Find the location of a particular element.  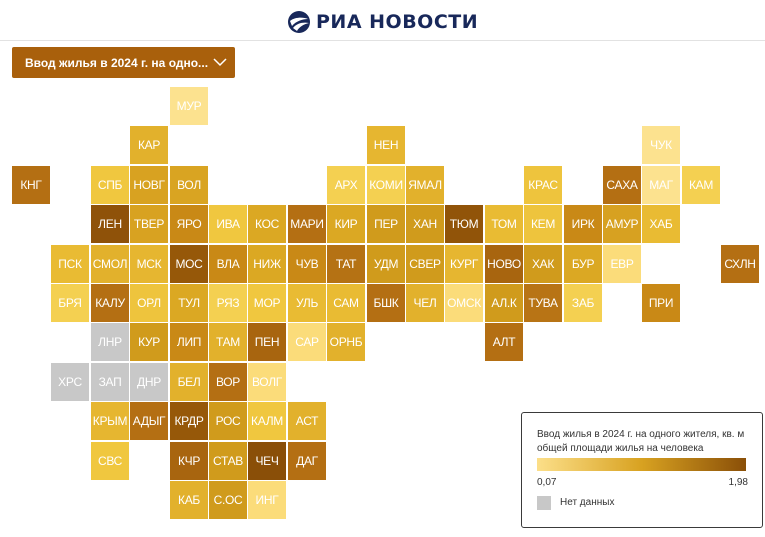

brand-name: РИА НОВОСТИ is located at coordinates (397, 22).